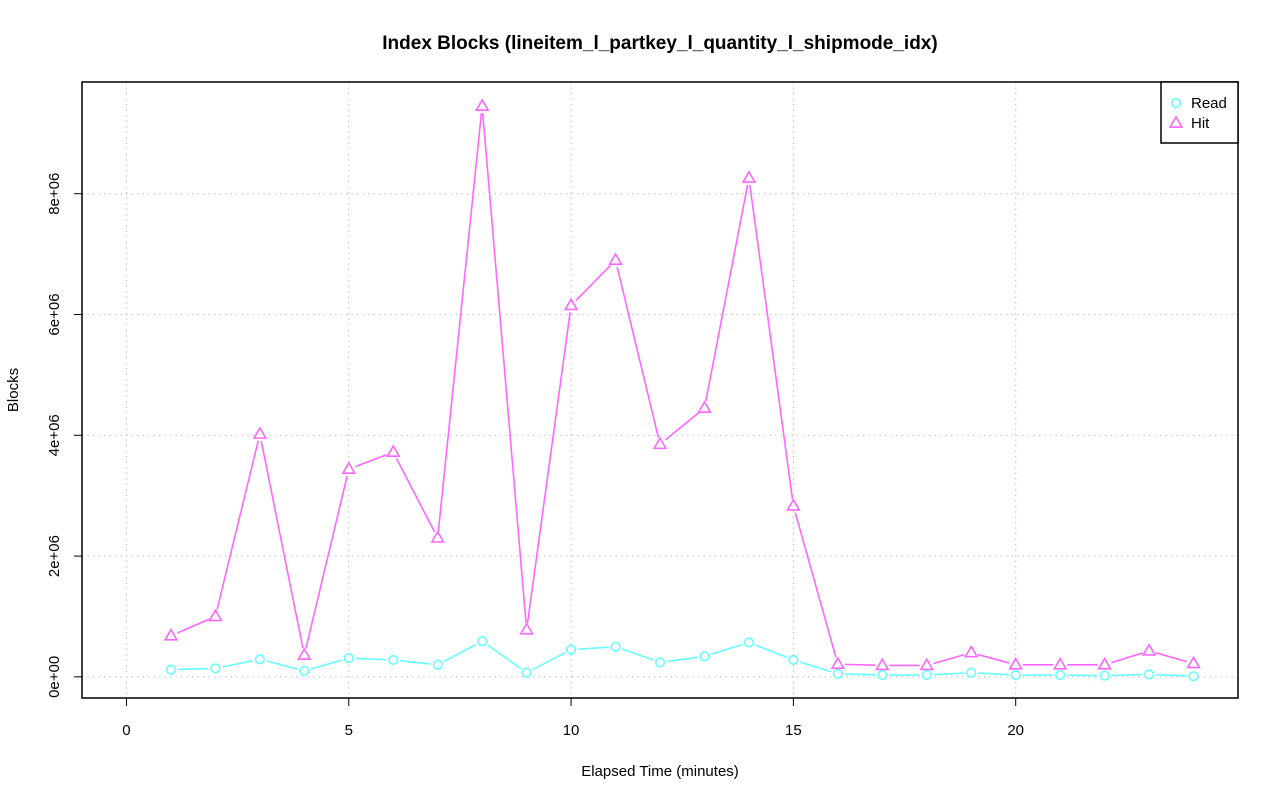  What do you see at coordinates (1200, 123) in the screenshot?
I see `legend-label-hit: Hit` at bounding box center [1200, 123].